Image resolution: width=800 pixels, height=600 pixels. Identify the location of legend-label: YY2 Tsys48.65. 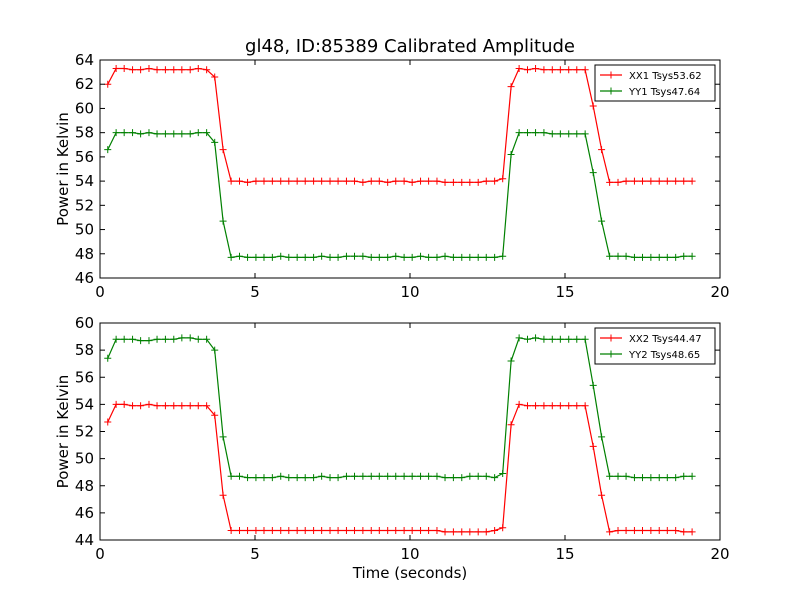
(664, 355).